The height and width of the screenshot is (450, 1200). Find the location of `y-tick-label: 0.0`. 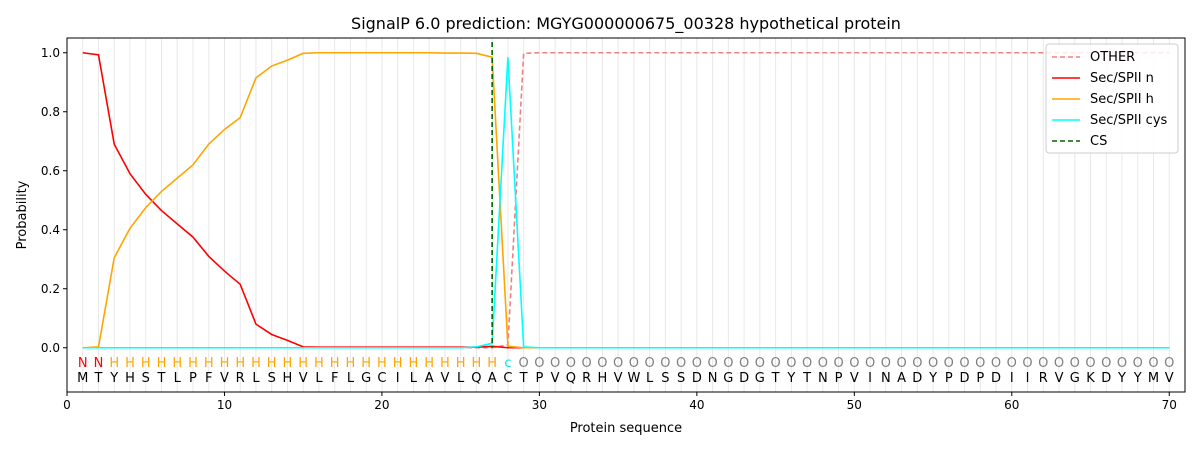

y-tick-label: 0.0 is located at coordinates (50, 348).